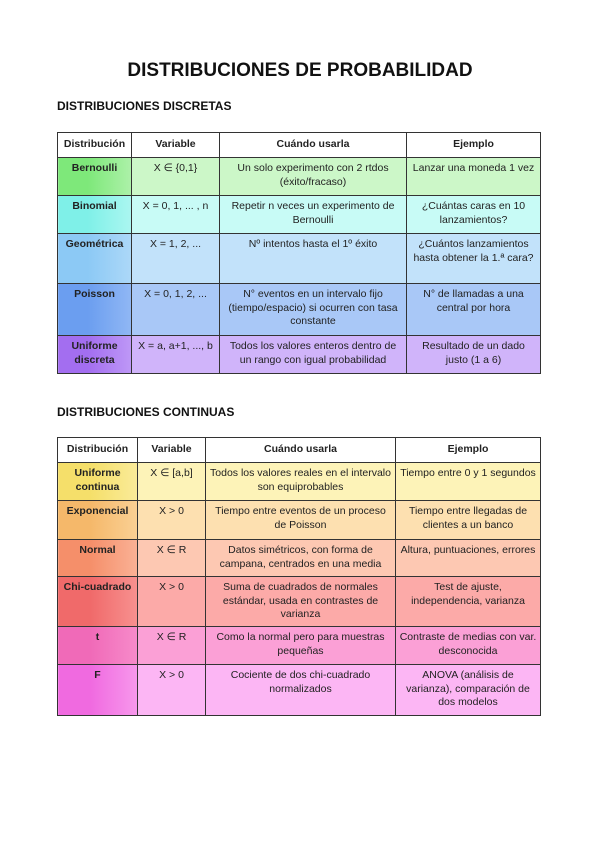  I want to click on continuous-heading: DISTRIBUCIONES CONTINUAS, so click(146, 412).